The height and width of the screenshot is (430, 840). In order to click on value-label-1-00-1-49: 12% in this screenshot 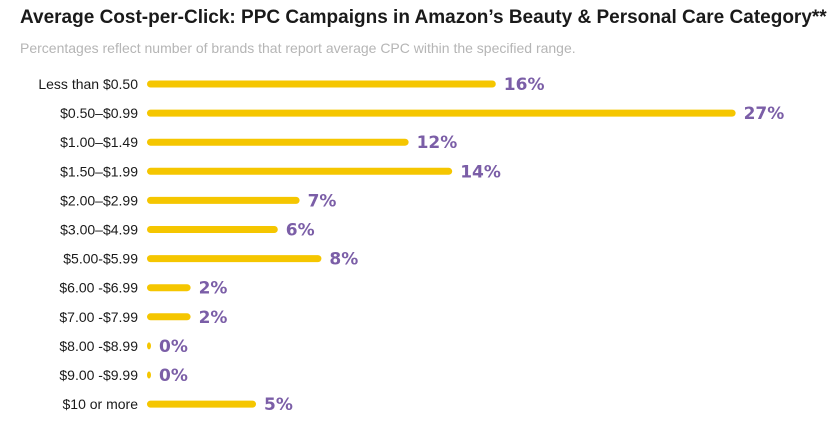, I will do `click(437, 143)`.